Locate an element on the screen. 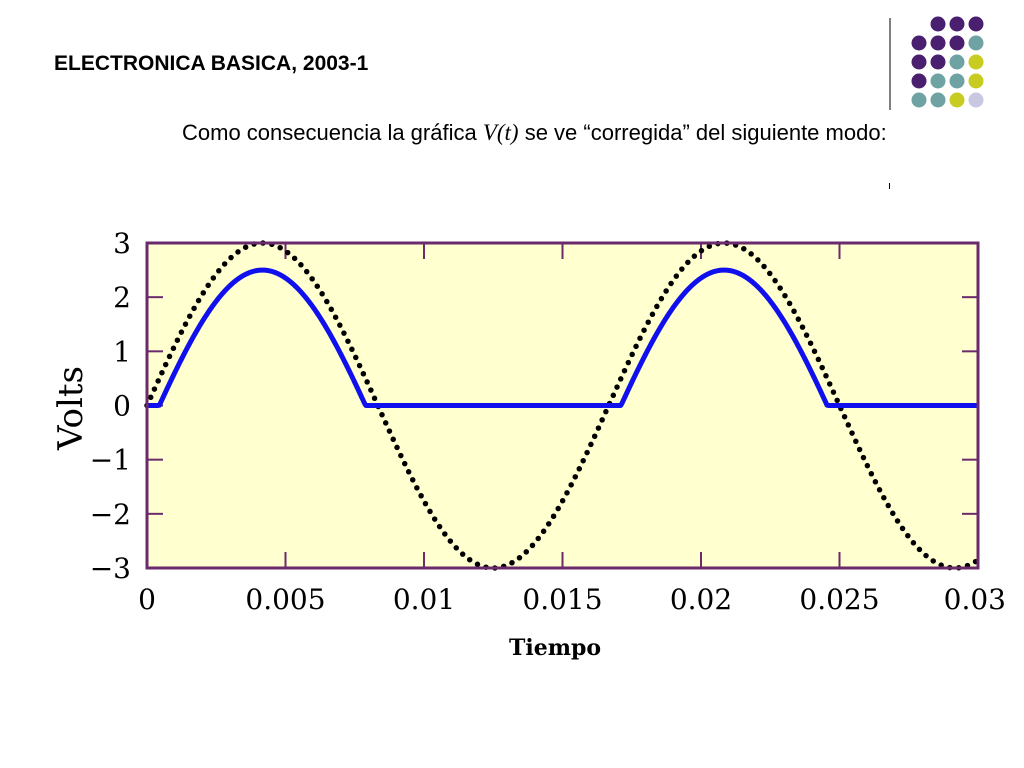 The width and height of the screenshot is (1024, 768). x-tick-label: 0.025 is located at coordinates (839, 599).